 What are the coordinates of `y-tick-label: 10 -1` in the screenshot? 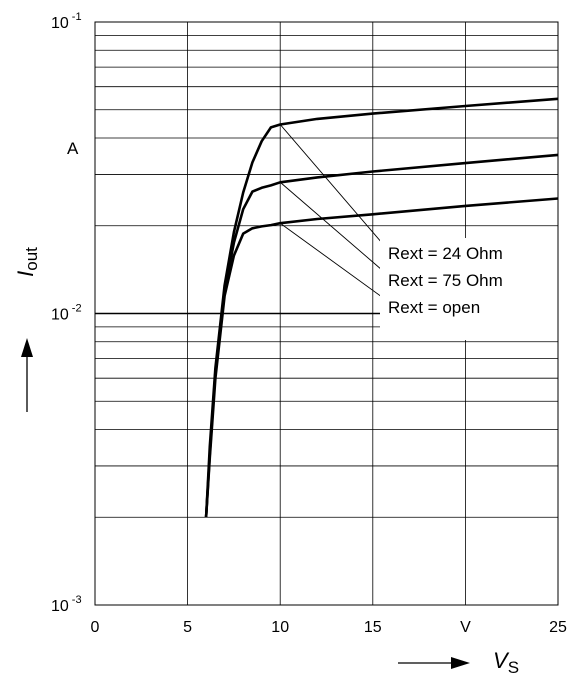 It's located at (66, 21).